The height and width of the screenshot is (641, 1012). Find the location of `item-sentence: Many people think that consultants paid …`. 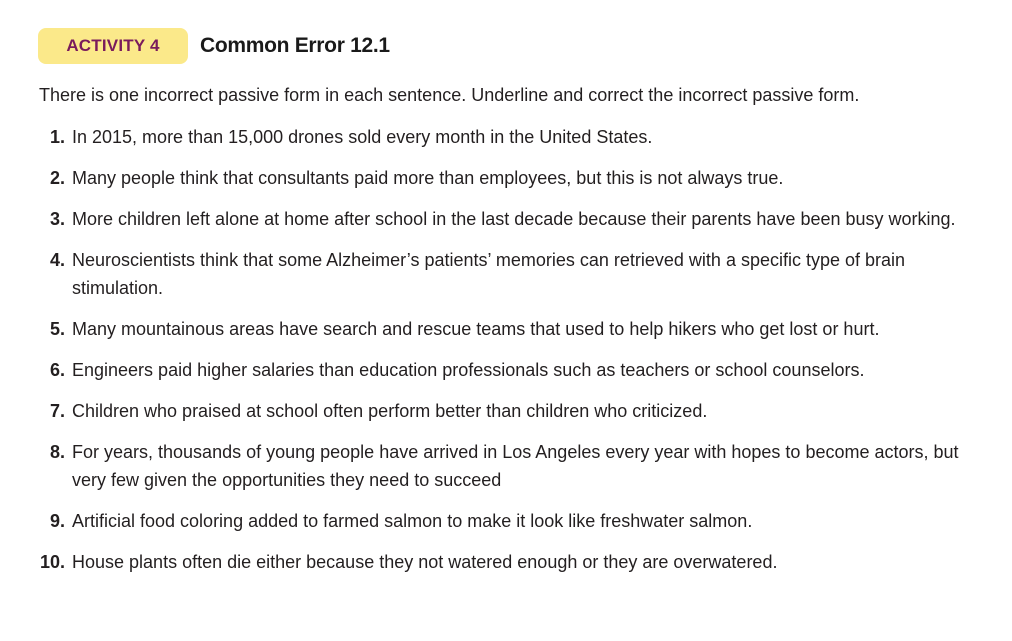

item-sentence: Many people think that consultants paid … is located at coordinates (428, 178).